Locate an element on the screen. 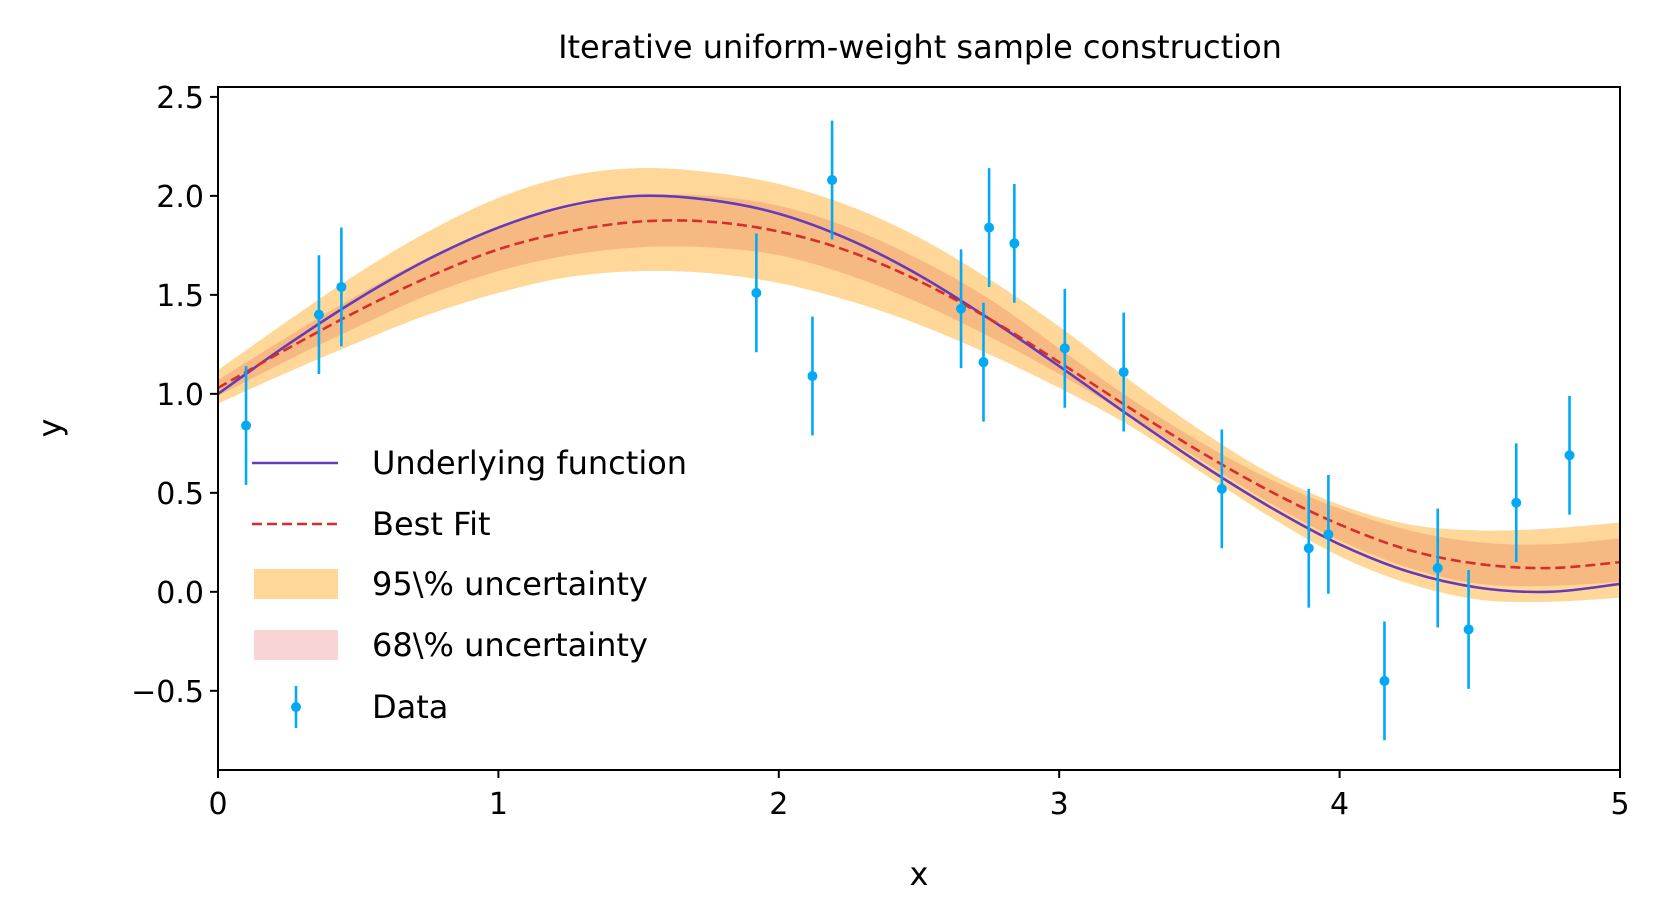 The width and height of the screenshot is (1655, 921). y-tick-label: 0.5 is located at coordinates (180, 494).